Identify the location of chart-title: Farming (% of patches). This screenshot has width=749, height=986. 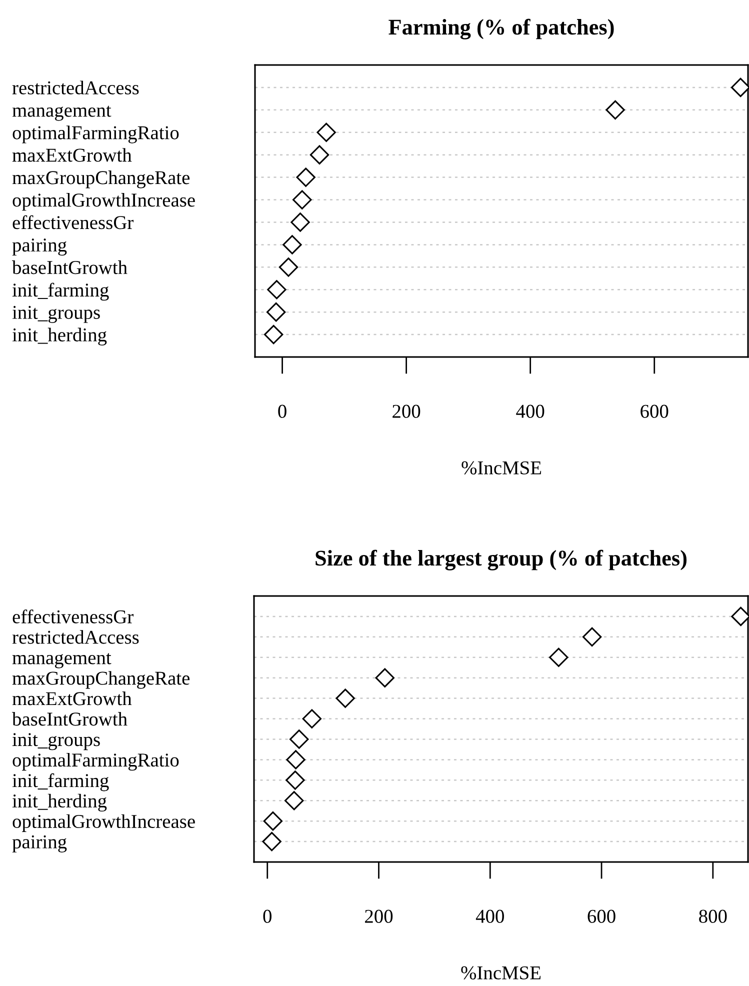
(501, 29).